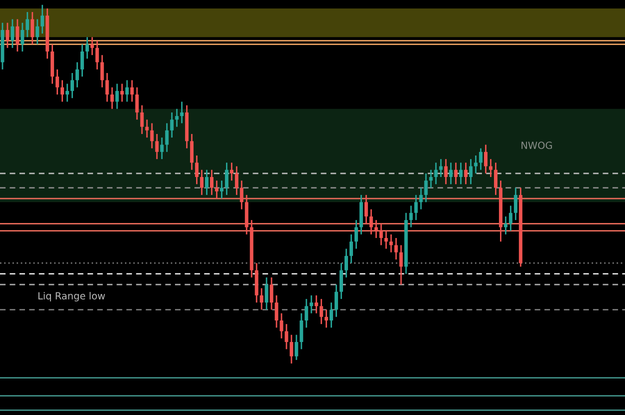  What do you see at coordinates (537, 145) in the screenshot?
I see `band-label: NWOG` at bounding box center [537, 145].